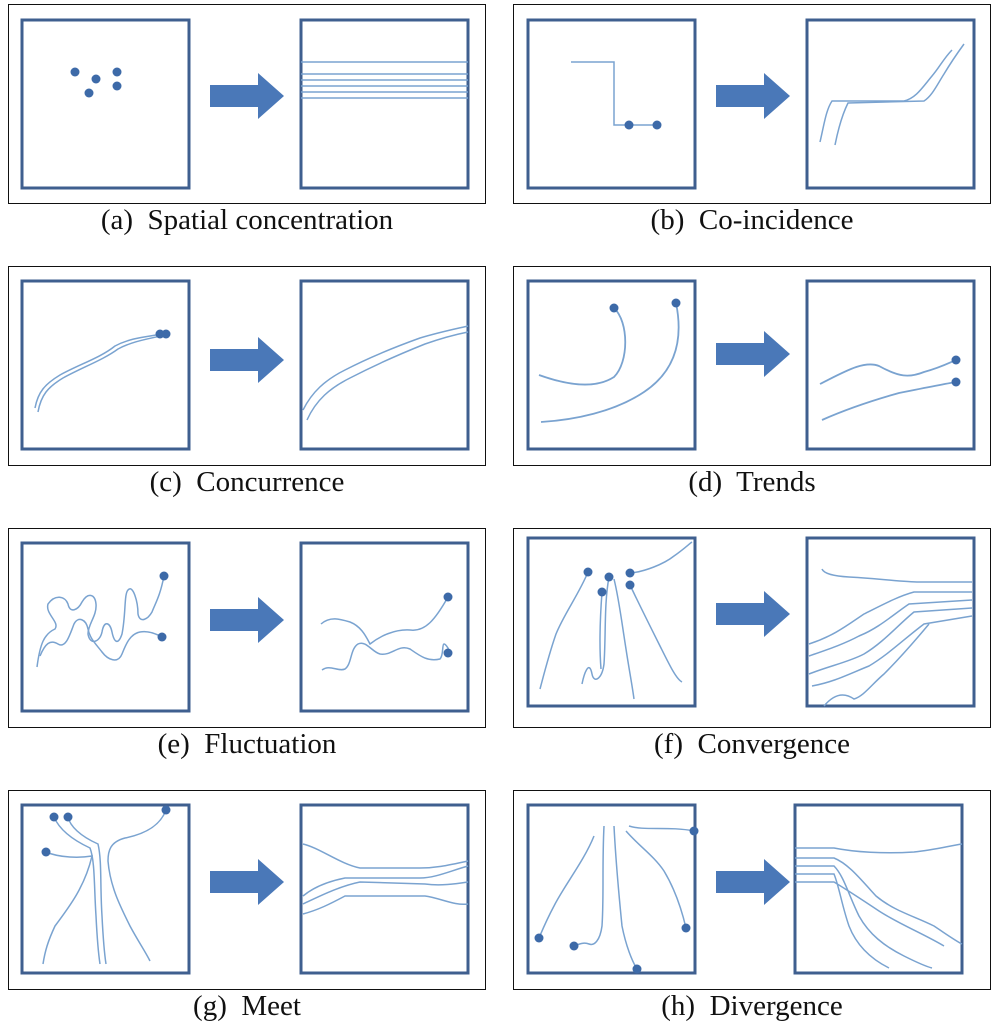  I want to click on caption-f: (f) Convergence, so click(752, 744).